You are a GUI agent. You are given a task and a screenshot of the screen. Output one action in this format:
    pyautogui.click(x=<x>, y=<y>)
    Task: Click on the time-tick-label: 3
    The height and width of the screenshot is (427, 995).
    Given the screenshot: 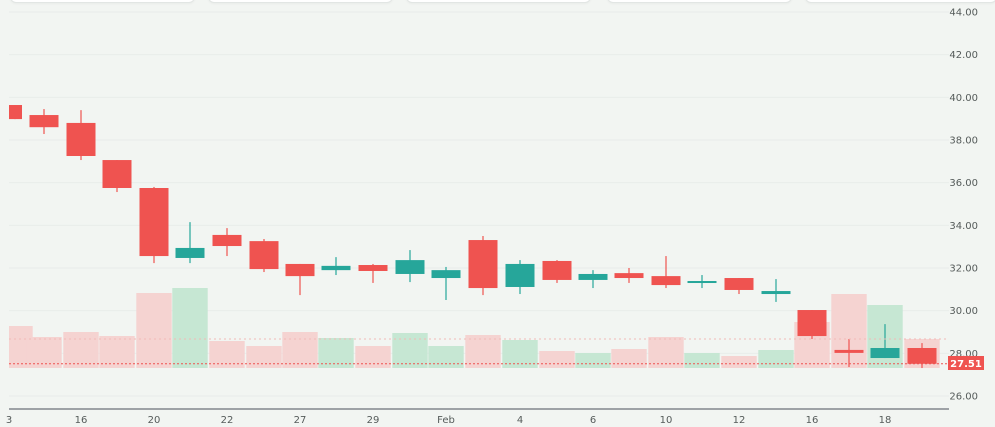 What is the action you would take?
    pyautogui.click(x=9, y=420)
    